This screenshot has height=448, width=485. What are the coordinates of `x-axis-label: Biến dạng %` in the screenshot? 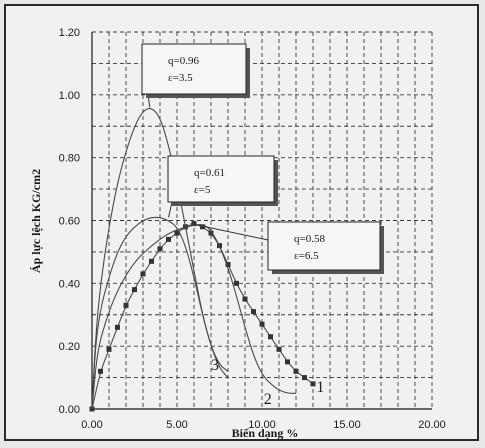 It's located at (265, 433).